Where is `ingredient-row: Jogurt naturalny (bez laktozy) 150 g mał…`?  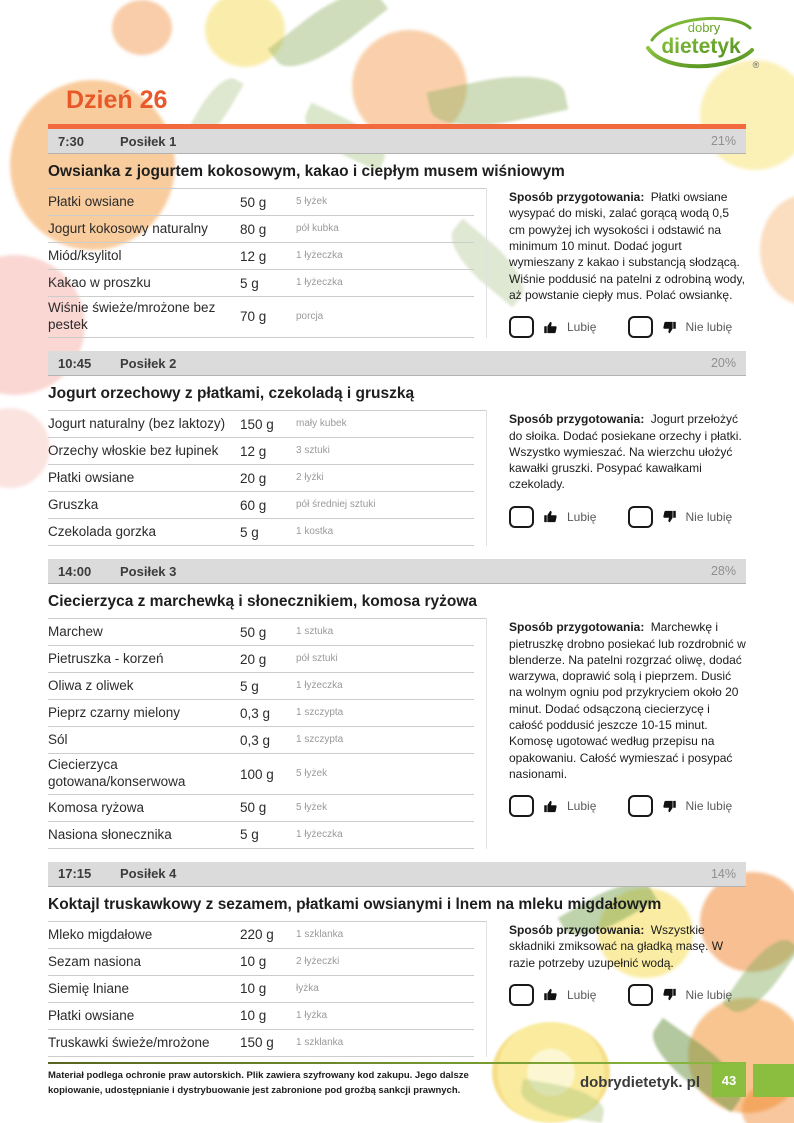
ingredient-row: Jogurt naturalny (bez laktozy) 150 g mał… is located at coordinates (261, 425).